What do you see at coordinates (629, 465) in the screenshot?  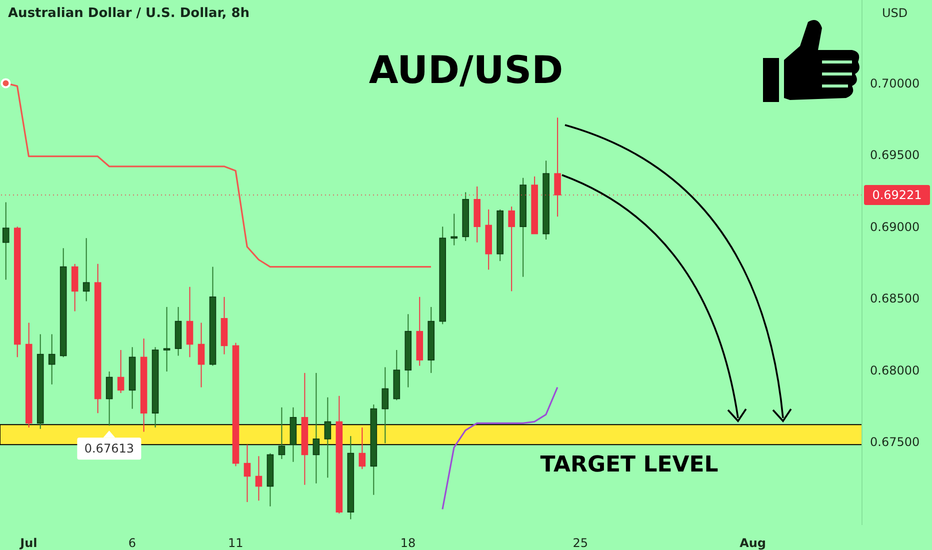 I see `band-label: TARGET LEVEL` at bounding box center [629, 465].